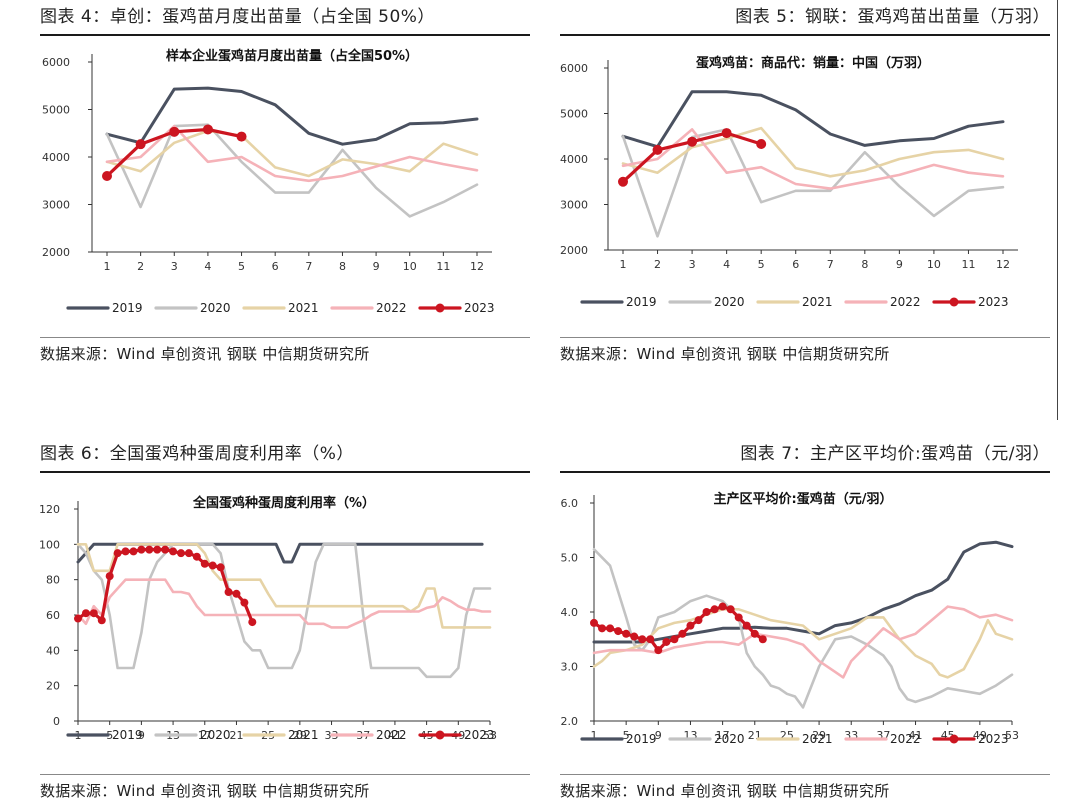 This screenshot has width=1080, height=811. I want to click on panel-header: 图表 6：全国蛋鸡种蛋周度利用率（%）, so click(285, 455).